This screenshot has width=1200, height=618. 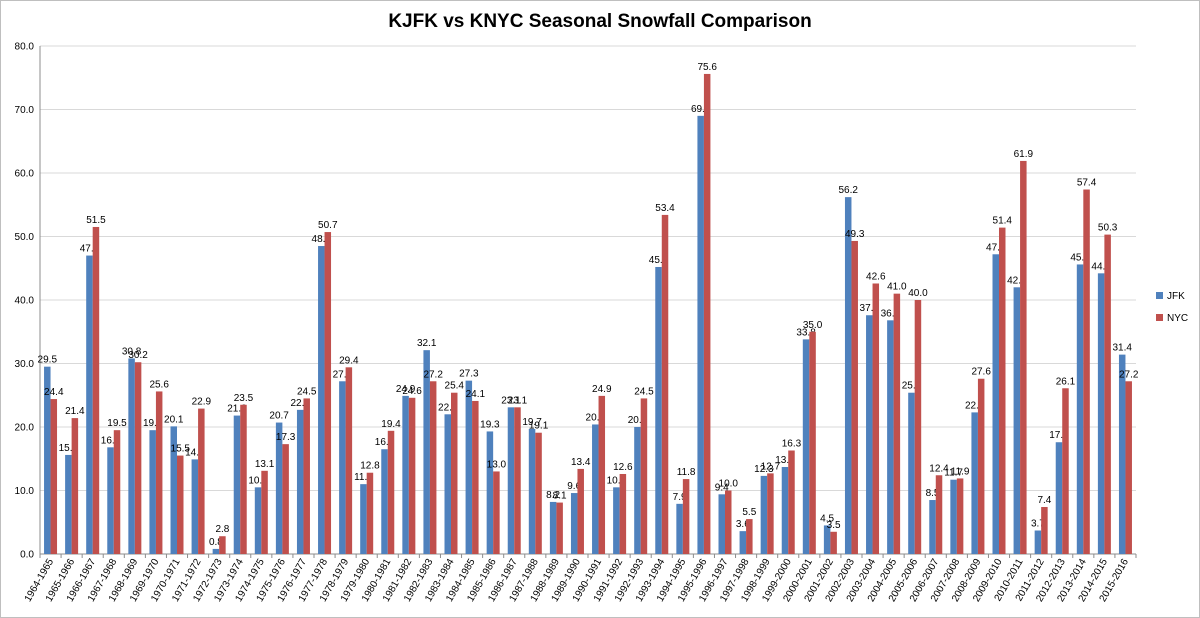 I want to click on data-label-nyc: 53.4, so click(x=665, y=208).